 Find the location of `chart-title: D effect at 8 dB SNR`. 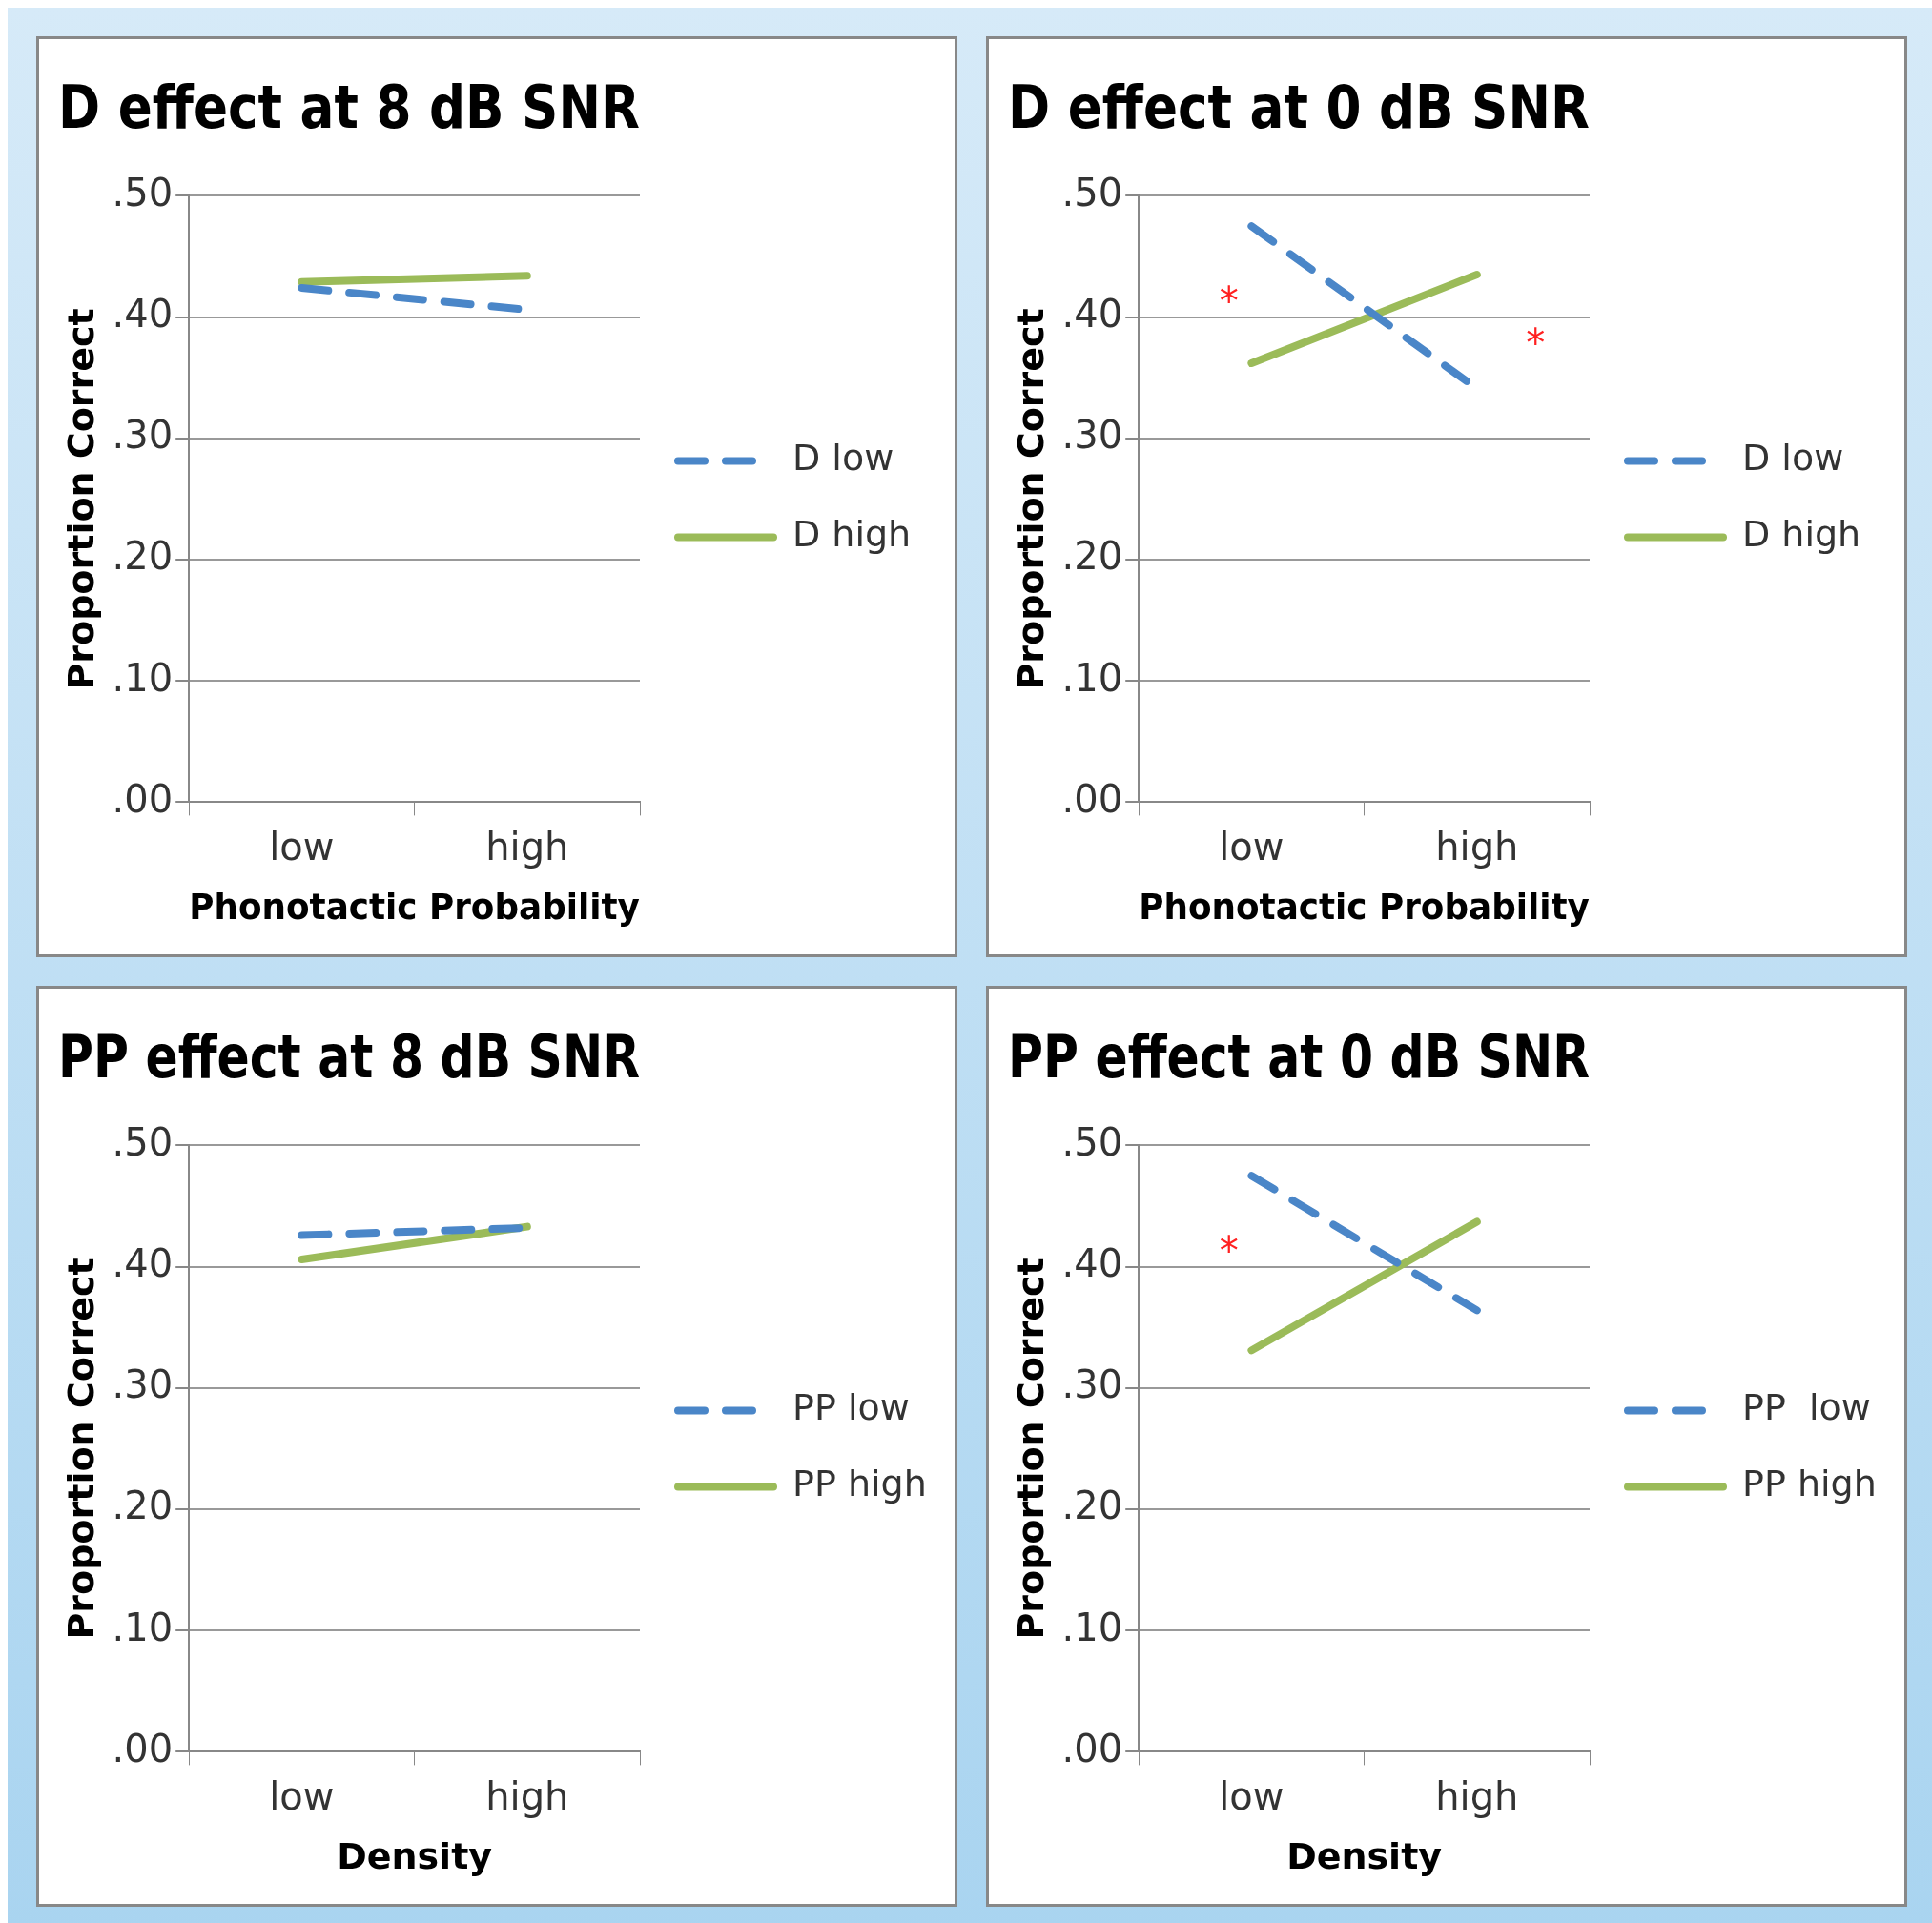

chart-title: D effect at 8 dB SNR is located at coordinates (349, 107).